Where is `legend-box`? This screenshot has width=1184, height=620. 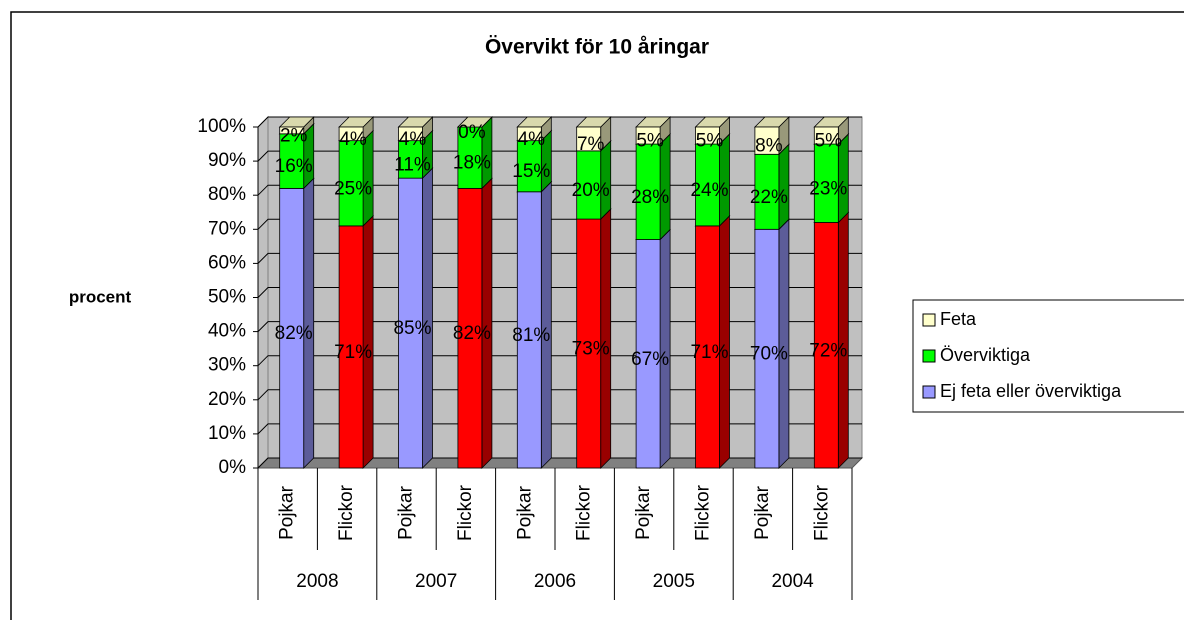
legend-box is located at coordinates (1048, 356).